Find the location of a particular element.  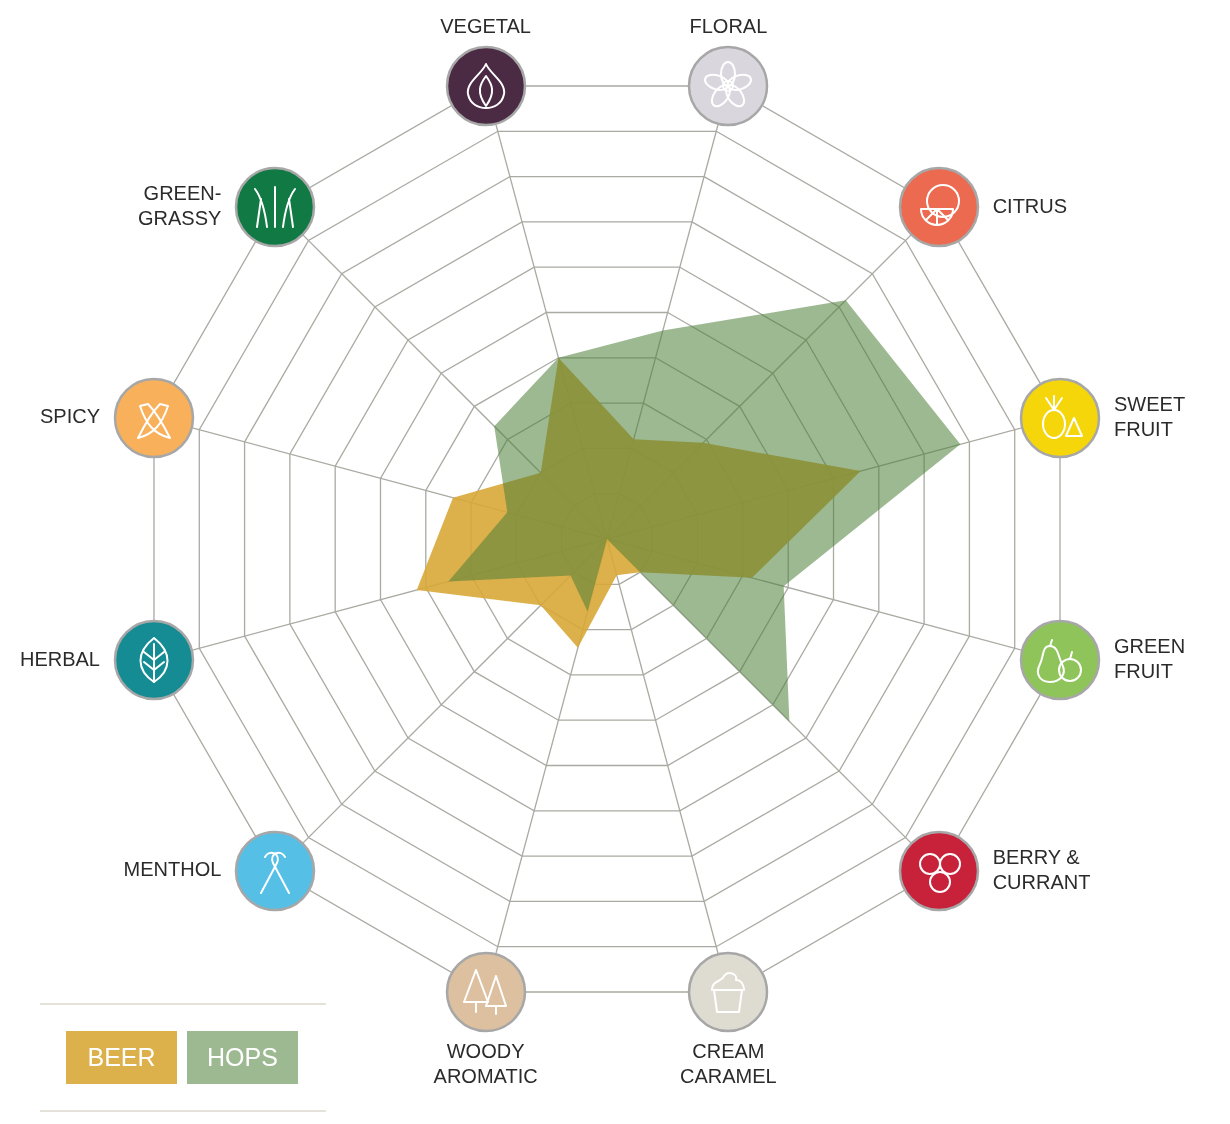

spoke-label: BERRY & CURRANT is located at coordinates (1041, 869).